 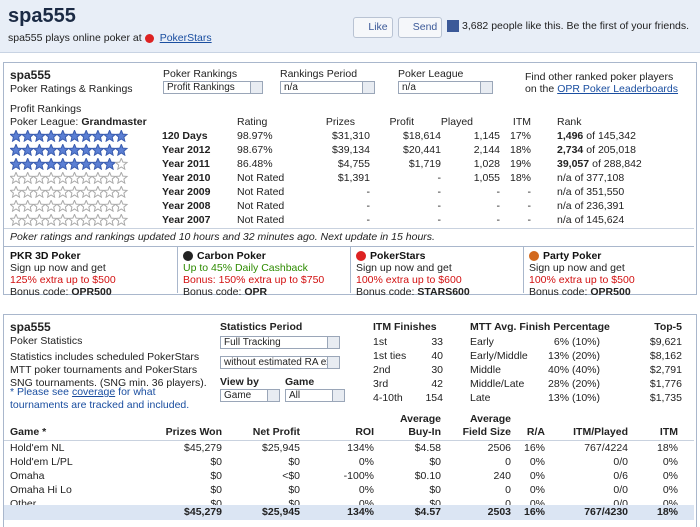 I want to click on mtt-label: Middle/Late, so click(x=497, y=384).